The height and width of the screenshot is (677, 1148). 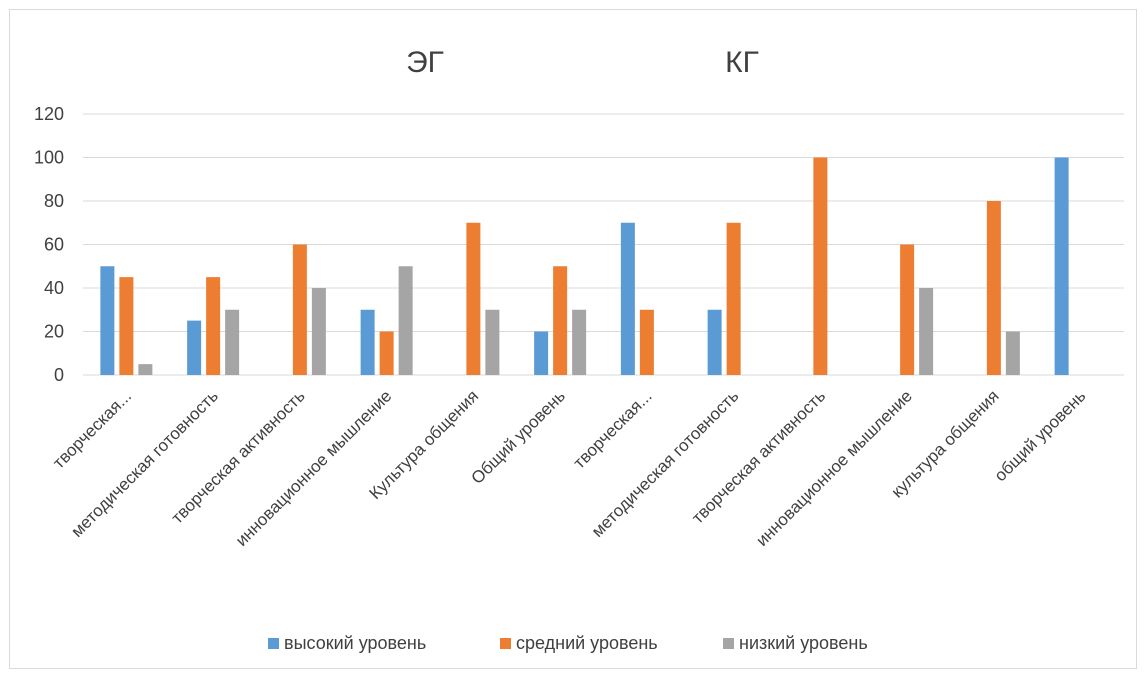 I want to click on group-title-kg: КГ, so click(x=742, y=62).